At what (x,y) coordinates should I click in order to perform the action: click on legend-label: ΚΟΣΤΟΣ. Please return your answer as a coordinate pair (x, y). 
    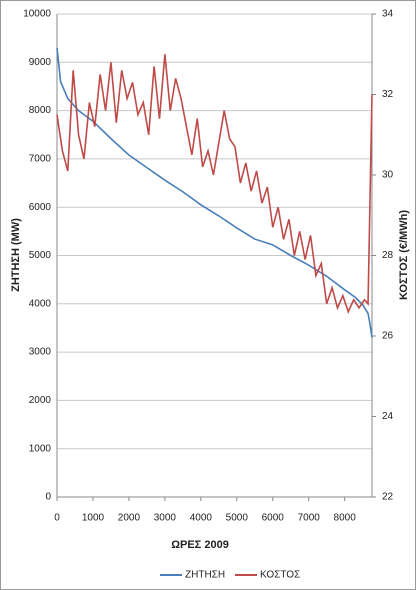
    Looking at the image, I should click on (280, 575).